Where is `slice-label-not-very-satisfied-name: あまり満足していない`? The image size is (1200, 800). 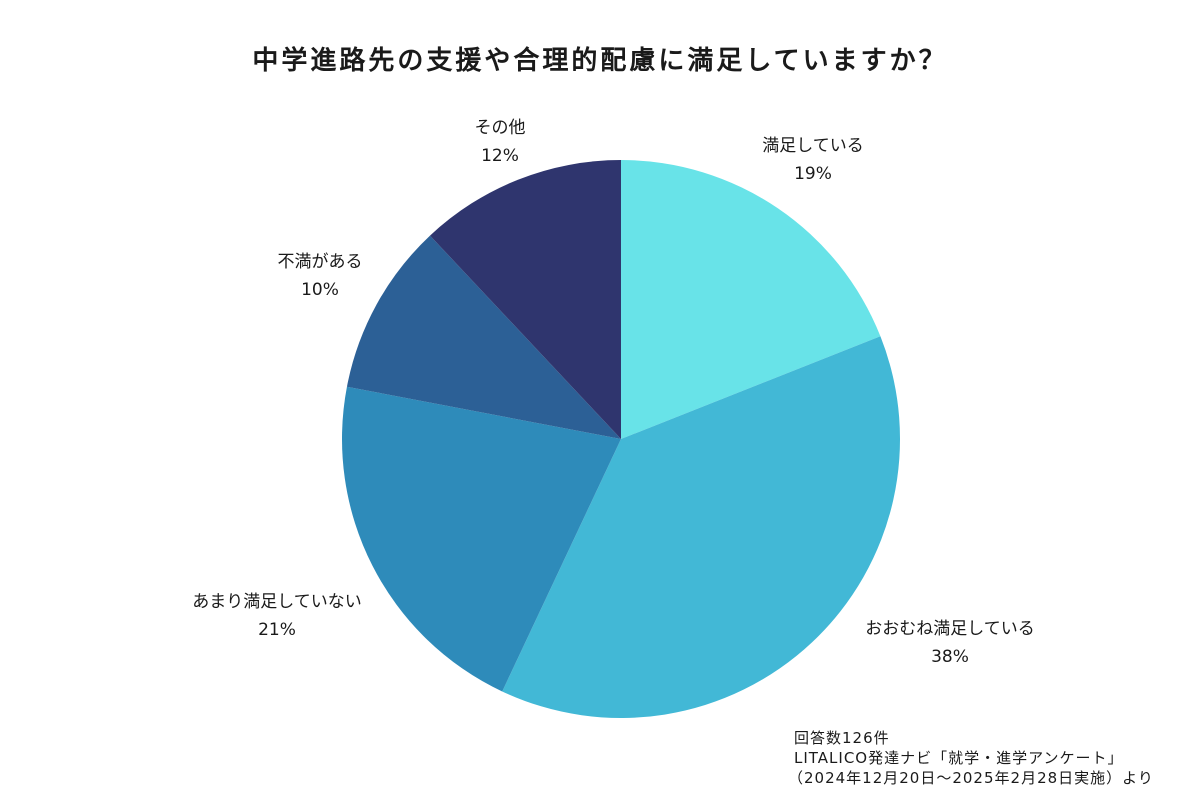 slice-label-not-very-satisfied-name: あまり満足していない is located at coordinates (277, 602).